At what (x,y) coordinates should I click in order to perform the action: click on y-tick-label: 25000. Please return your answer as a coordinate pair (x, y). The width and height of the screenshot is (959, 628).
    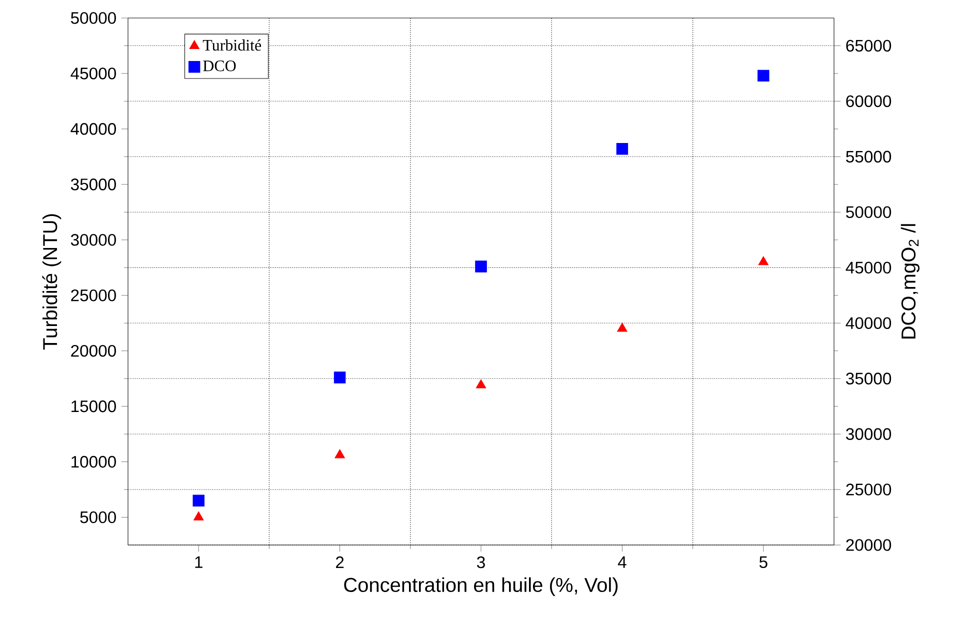
    Looking at the image, I should click on (93, 295).